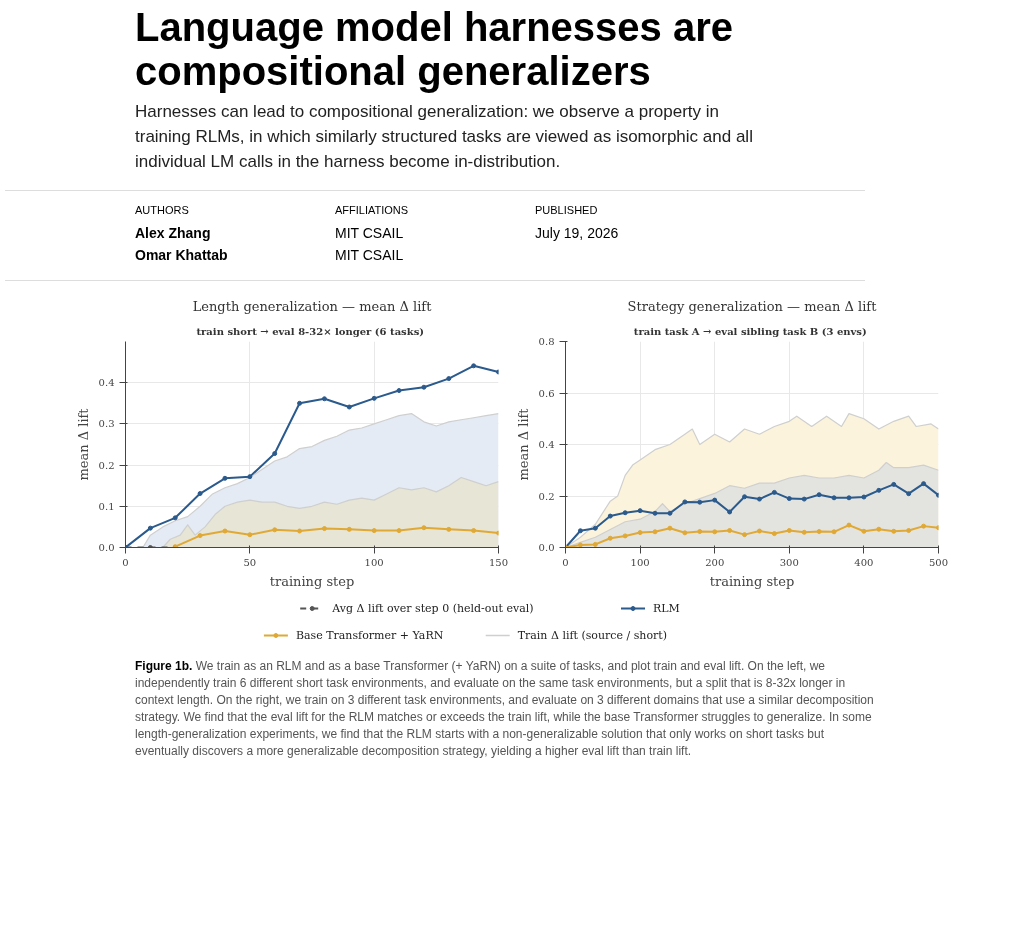  I want to click on x-tick-label: 400, so click(864, 562).